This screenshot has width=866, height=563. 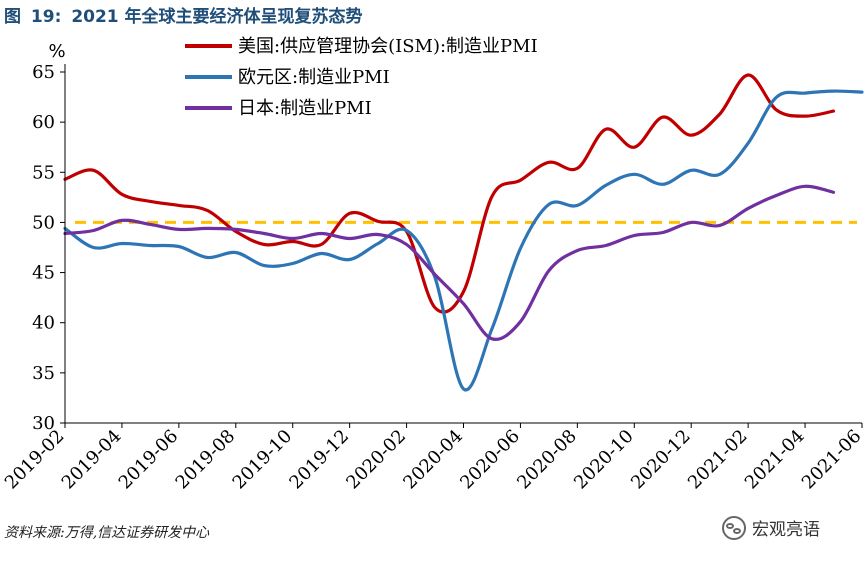 I want to click on x-tick-label: 2020-10, so click(x=604, y=460).